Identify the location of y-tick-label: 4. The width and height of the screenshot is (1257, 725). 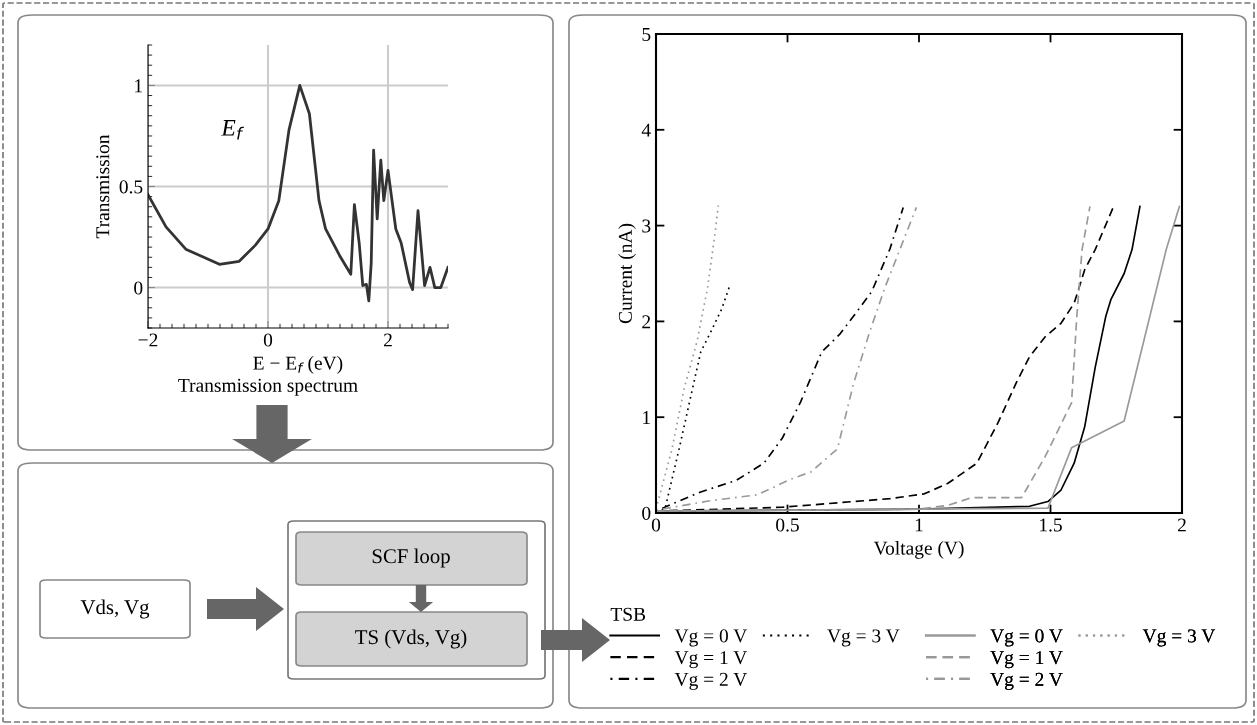
(646, 130).